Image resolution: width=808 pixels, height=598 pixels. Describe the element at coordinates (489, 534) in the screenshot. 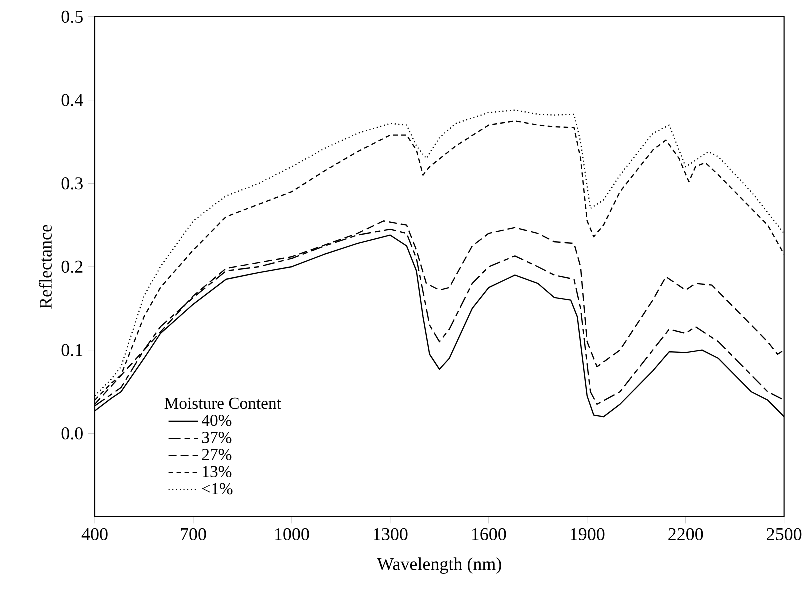

I see `x-tick-label: 1600` at that location.